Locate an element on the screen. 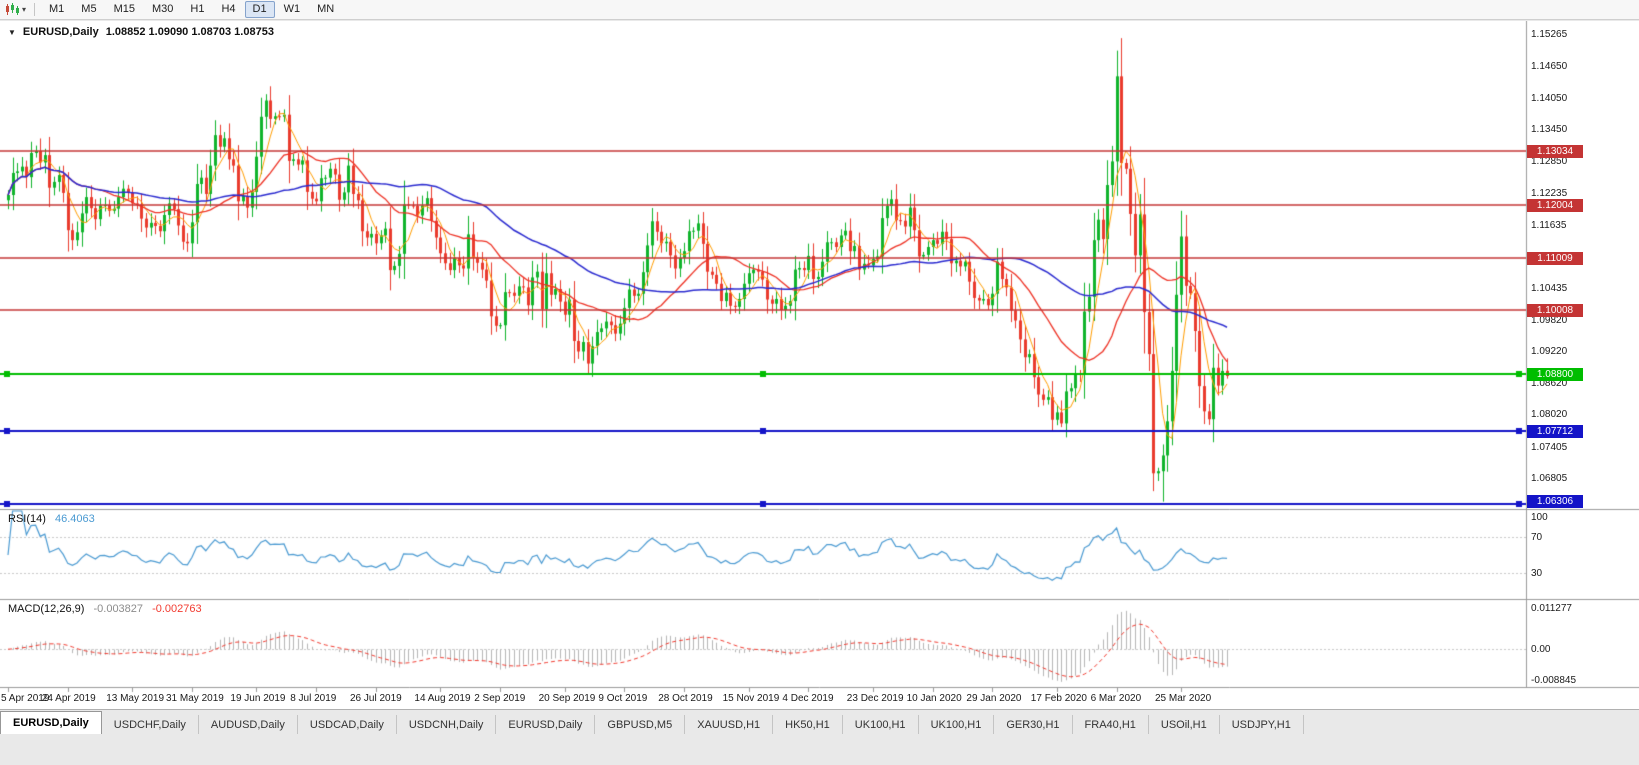 The image size is (1639, 765). price-axis-tick-label: 1.14050 is located at coordinates (1549, 98).